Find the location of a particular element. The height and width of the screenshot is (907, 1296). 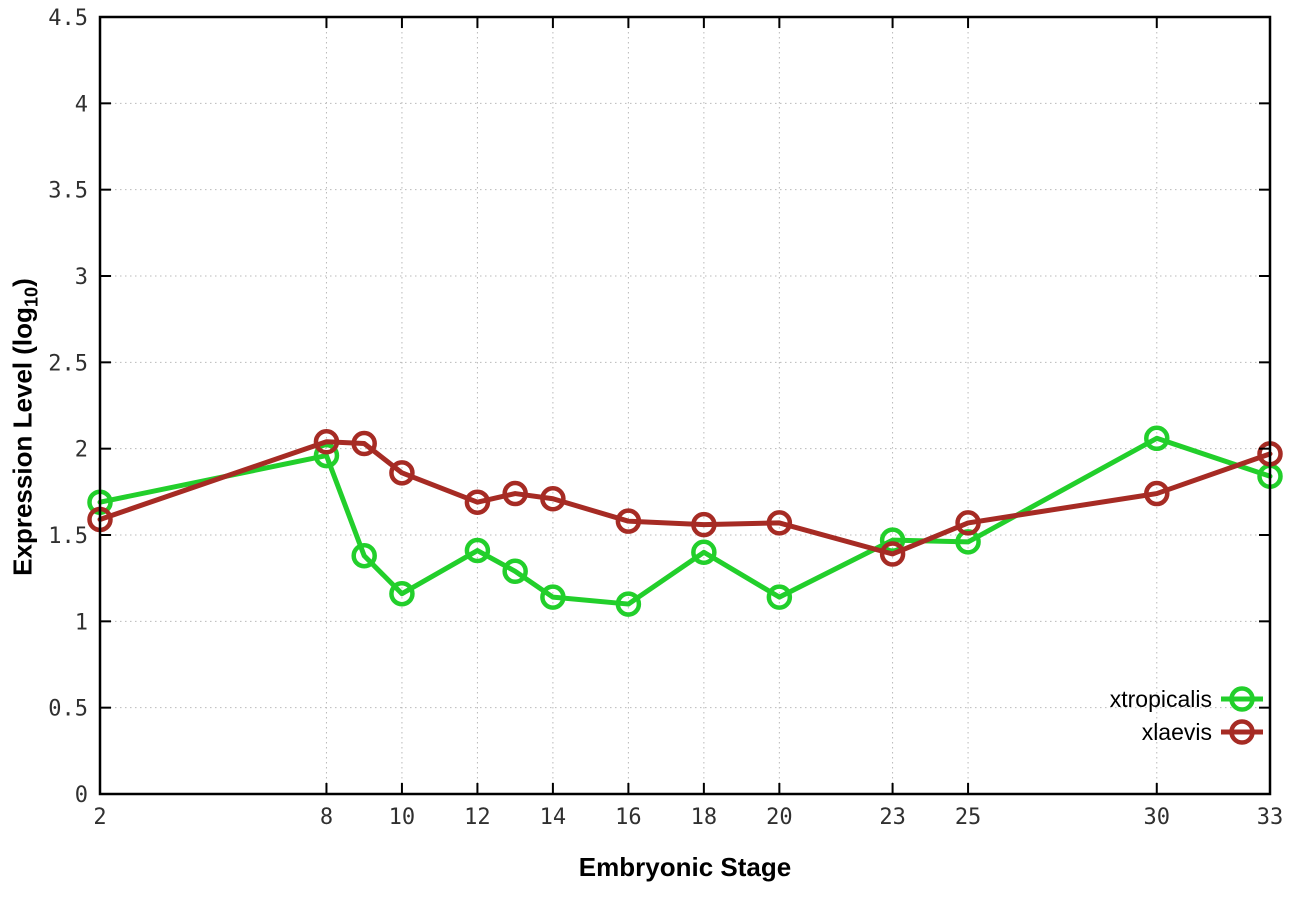

legend-sample-marker-xlaevis is located at coordinates (1242, 732).